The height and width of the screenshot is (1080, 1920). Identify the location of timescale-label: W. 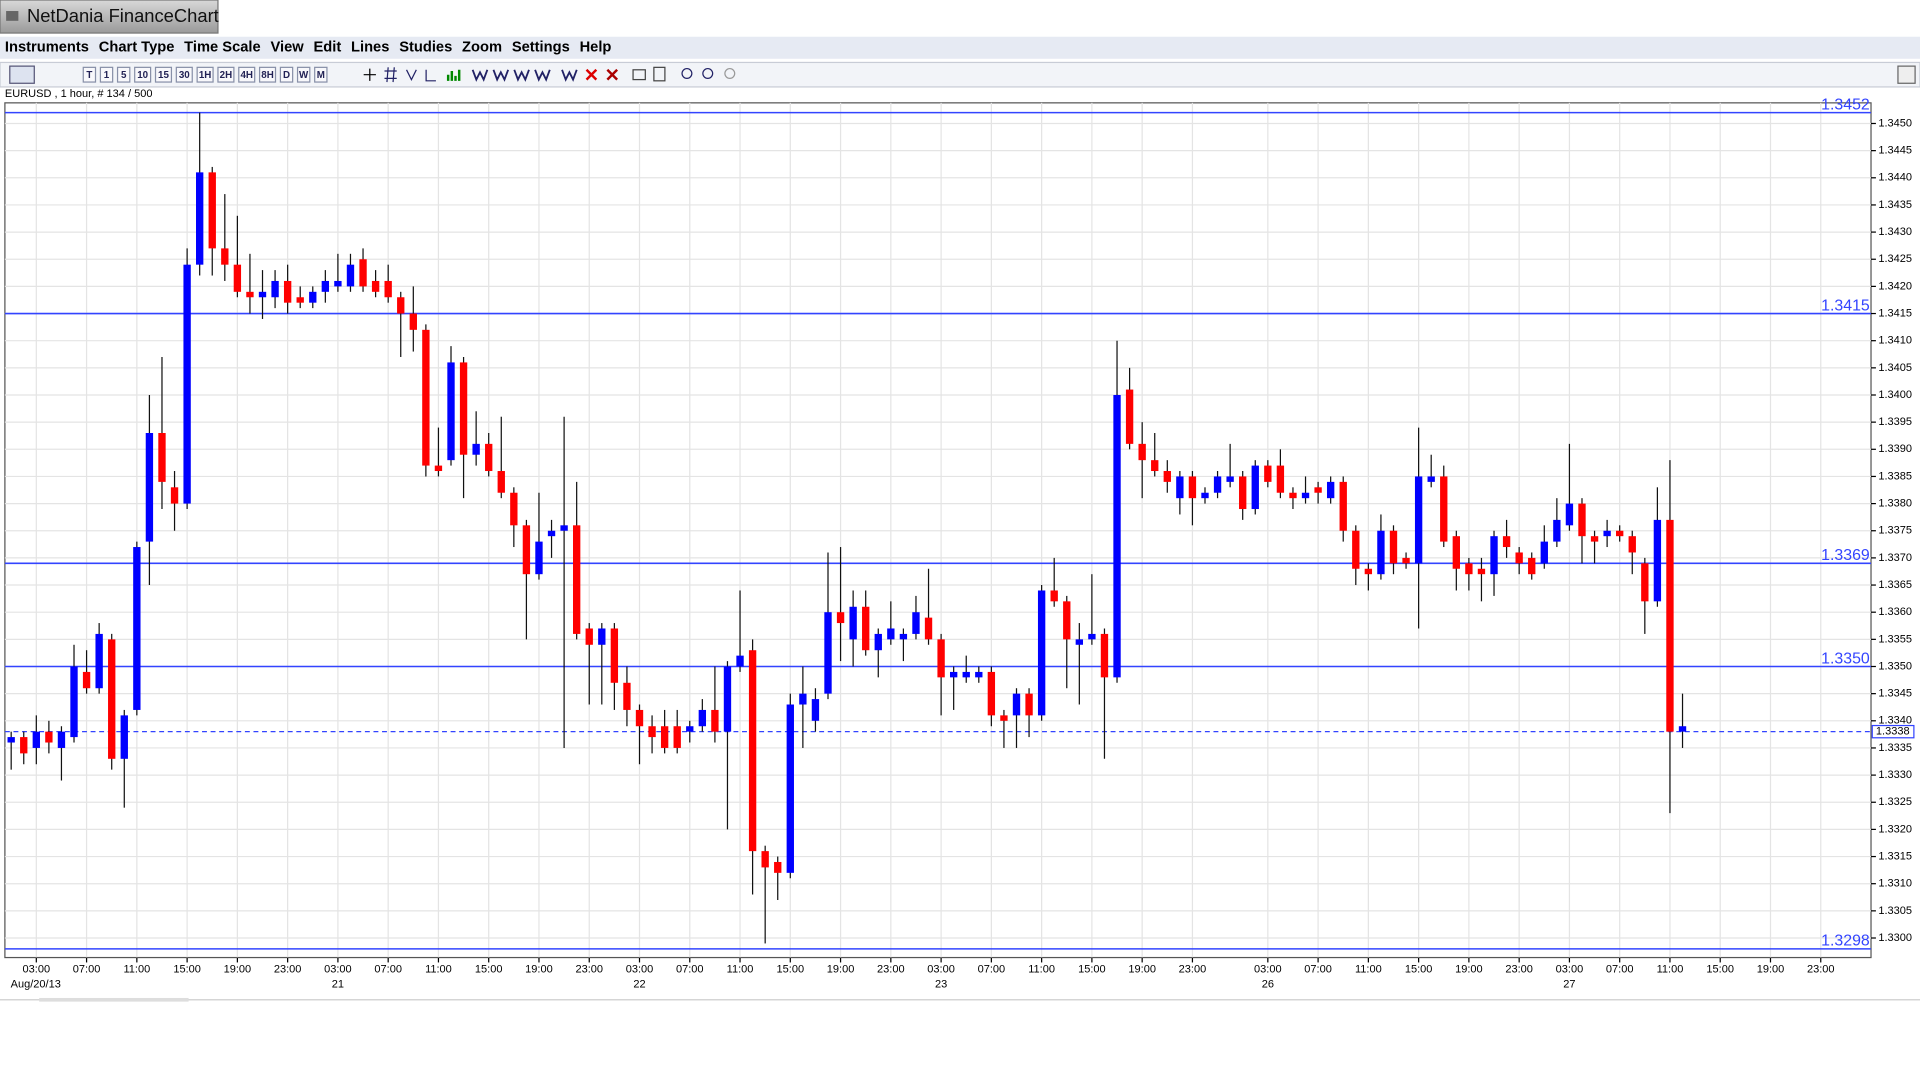
(304, 75).